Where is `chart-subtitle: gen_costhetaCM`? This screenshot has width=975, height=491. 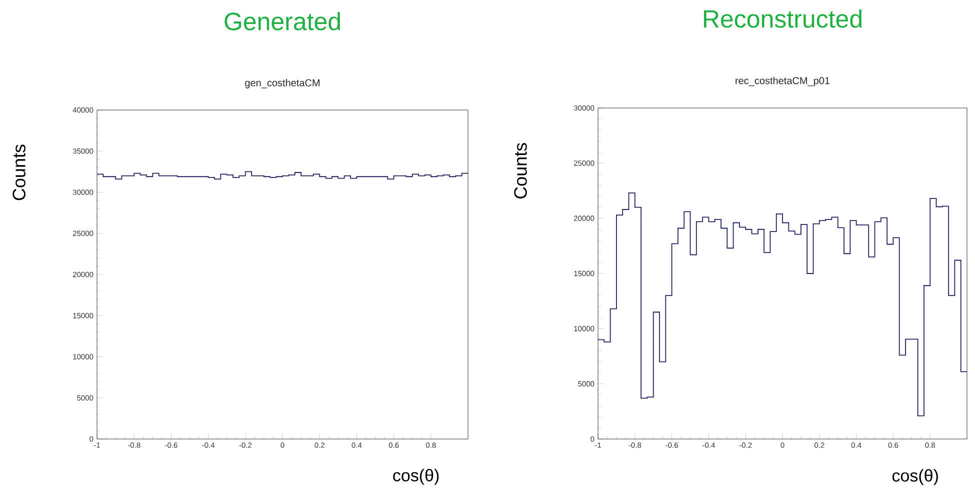
chart-subtitle: gen_costhetaCM is located at coordinates (282, 83).